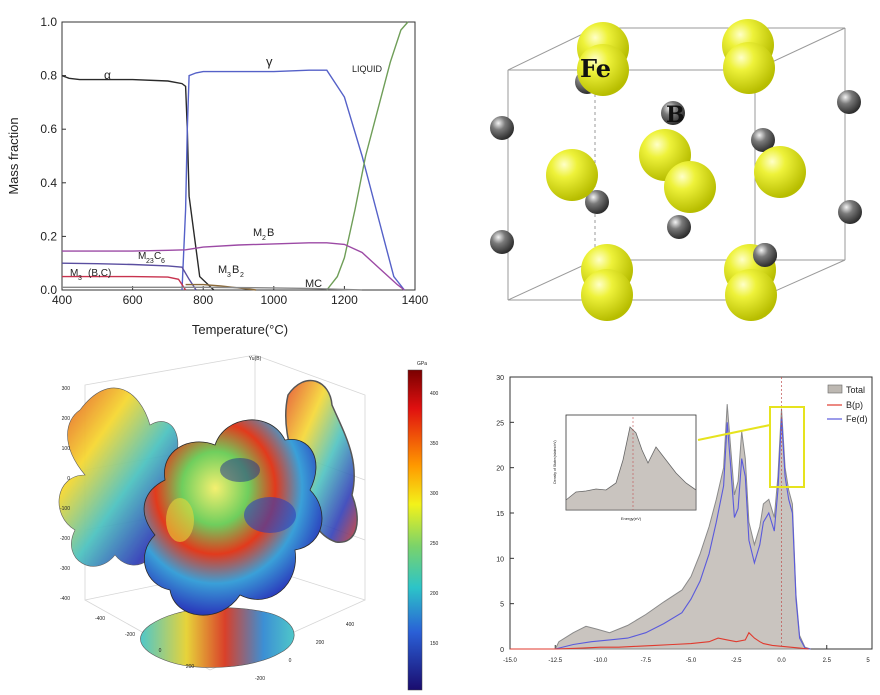 Image resolution: width=880 pixels, height=695 pixels. Describe the element at coordinates (62, 300) in the screenshot. I see `phase-x-tick-label: 400` at that location.